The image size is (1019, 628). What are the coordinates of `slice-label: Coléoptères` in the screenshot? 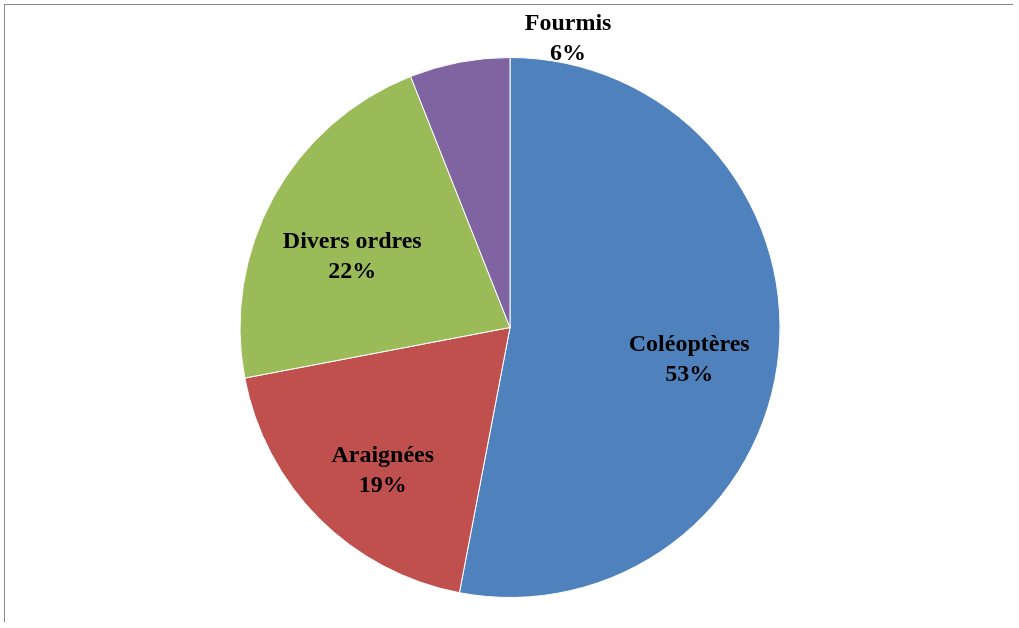 It's located at (689, 343).